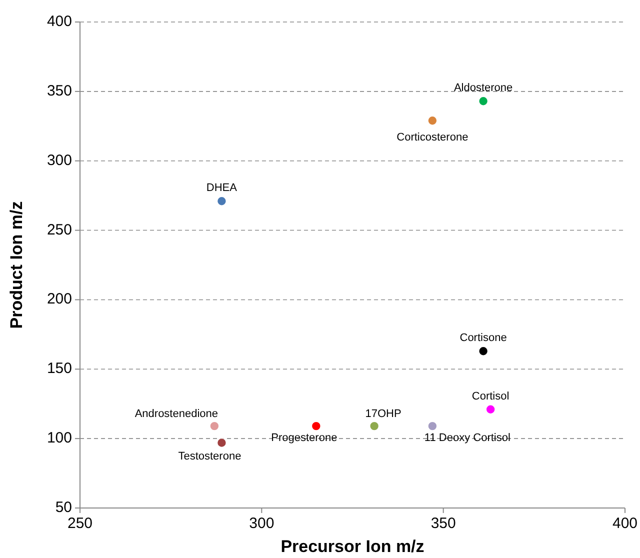  What do you see at coordinates (80, 523) in the screenshot?
I see `x-tick-label: 250` at bounding box center [80, 523].